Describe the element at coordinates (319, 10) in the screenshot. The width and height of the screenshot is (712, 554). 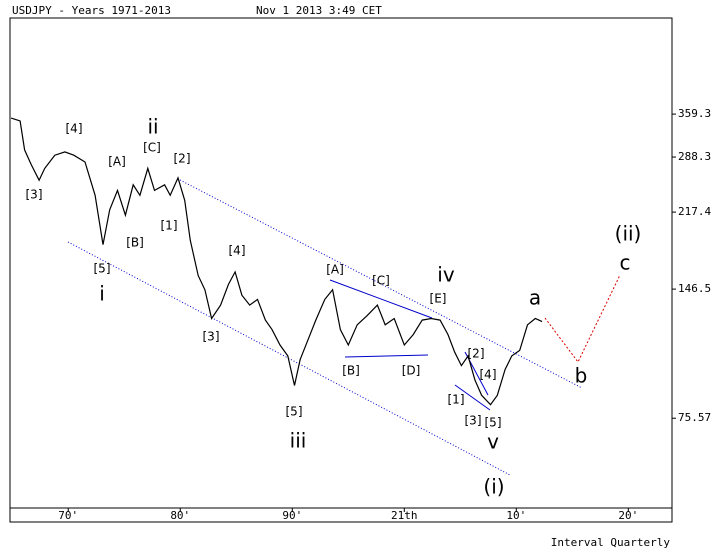
I see `chart-subtitle: Nov 1 2013 3:49 CET` at that location.